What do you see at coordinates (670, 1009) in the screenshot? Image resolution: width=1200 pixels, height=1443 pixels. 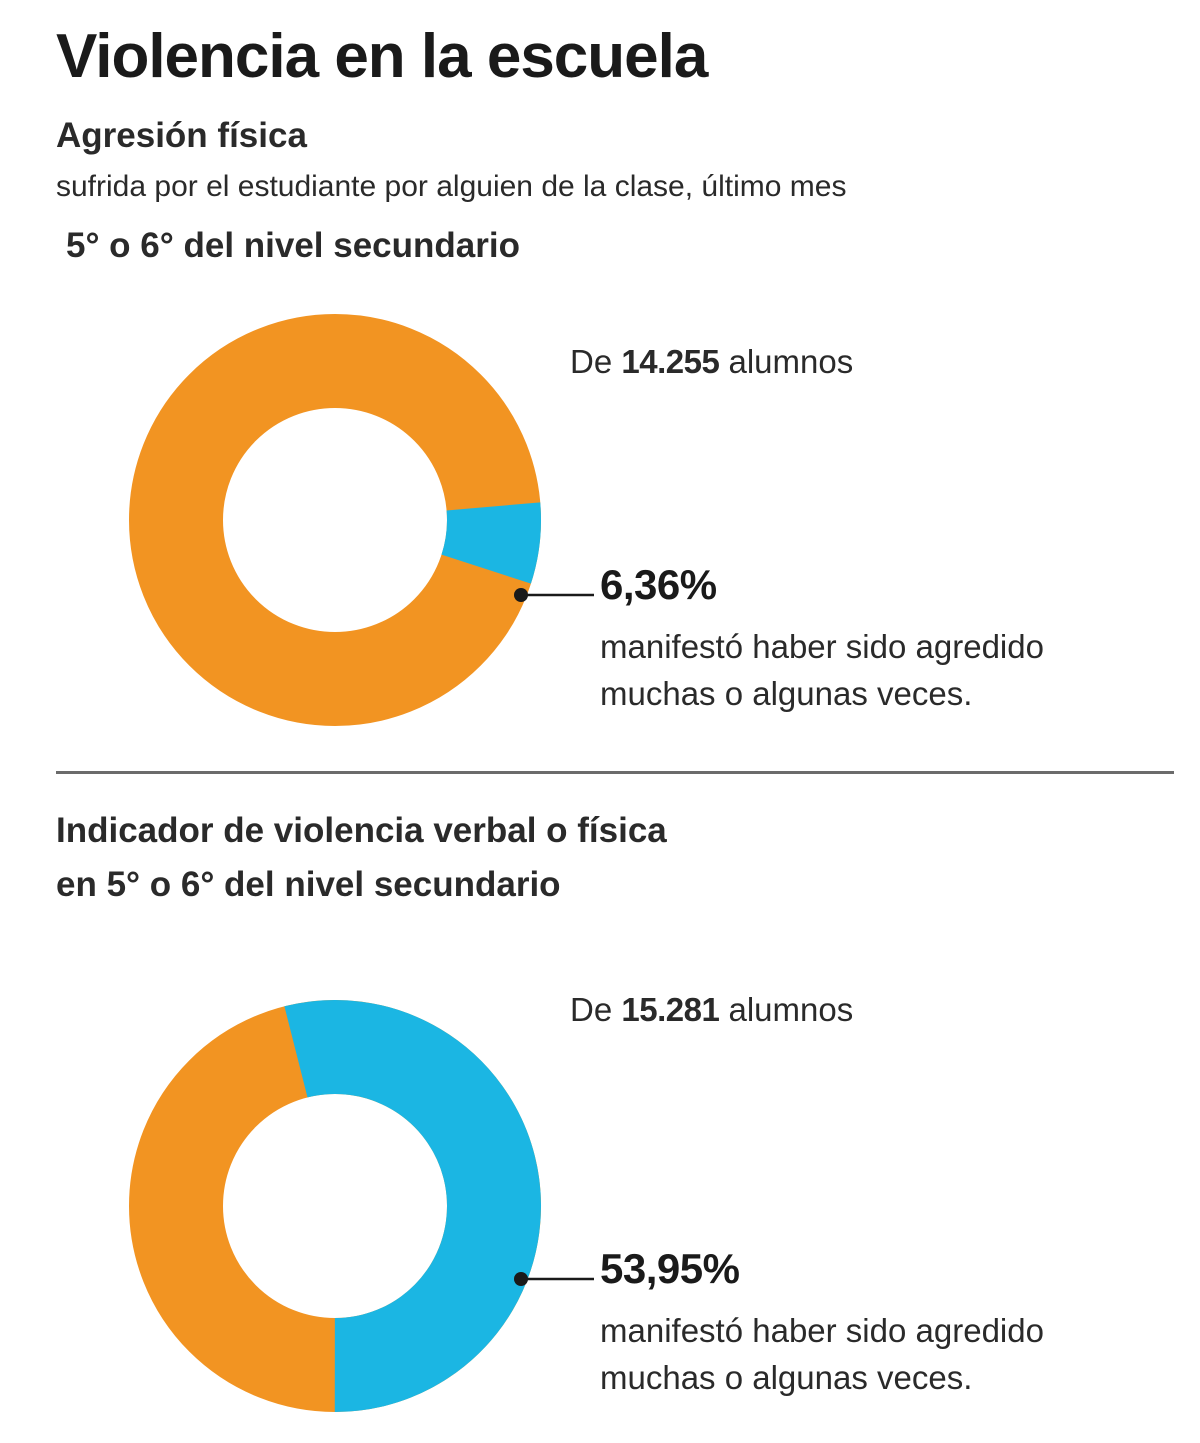 I see `total-value: 15.281` at bounding box center [670, 1009].